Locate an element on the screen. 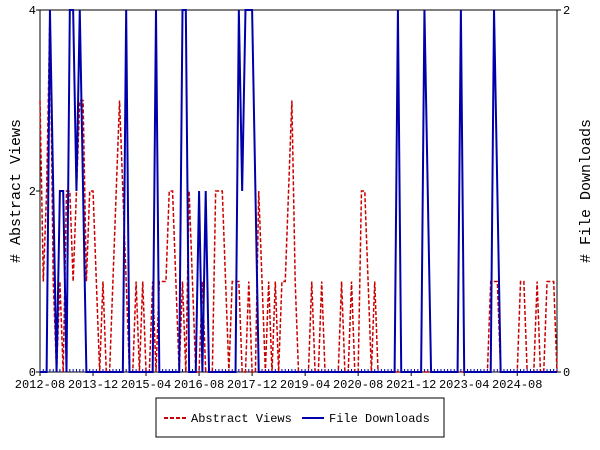  x-tick-label: 2024-08 is located at coordinates (517, 385).